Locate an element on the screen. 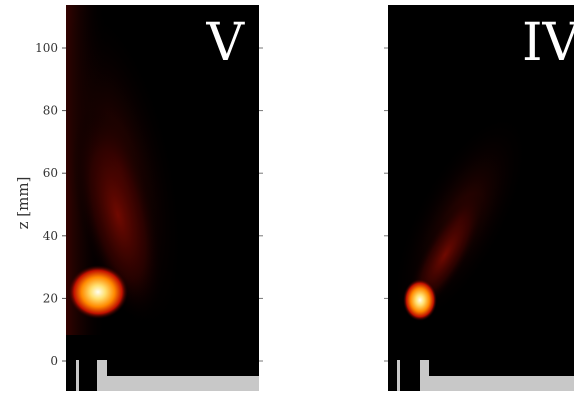 This screenshot has height=394, width=574. y-tick-label: 100 is located at coordinates (46, 48).